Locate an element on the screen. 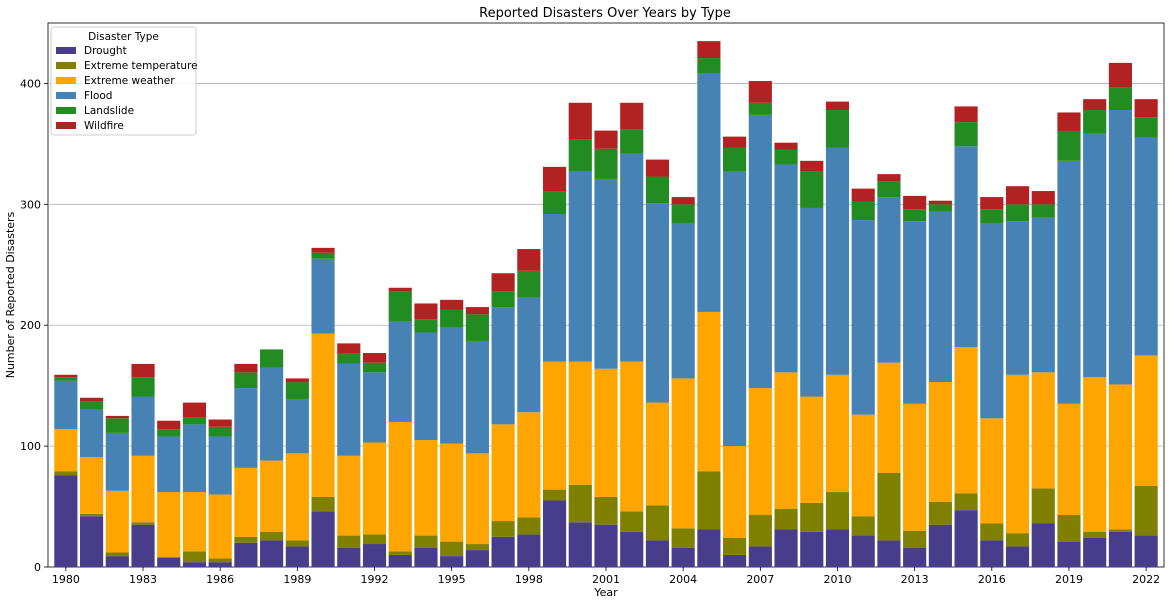  chart-title: Reported Disasters Over Years by Type is located at coordinates (605, 13).